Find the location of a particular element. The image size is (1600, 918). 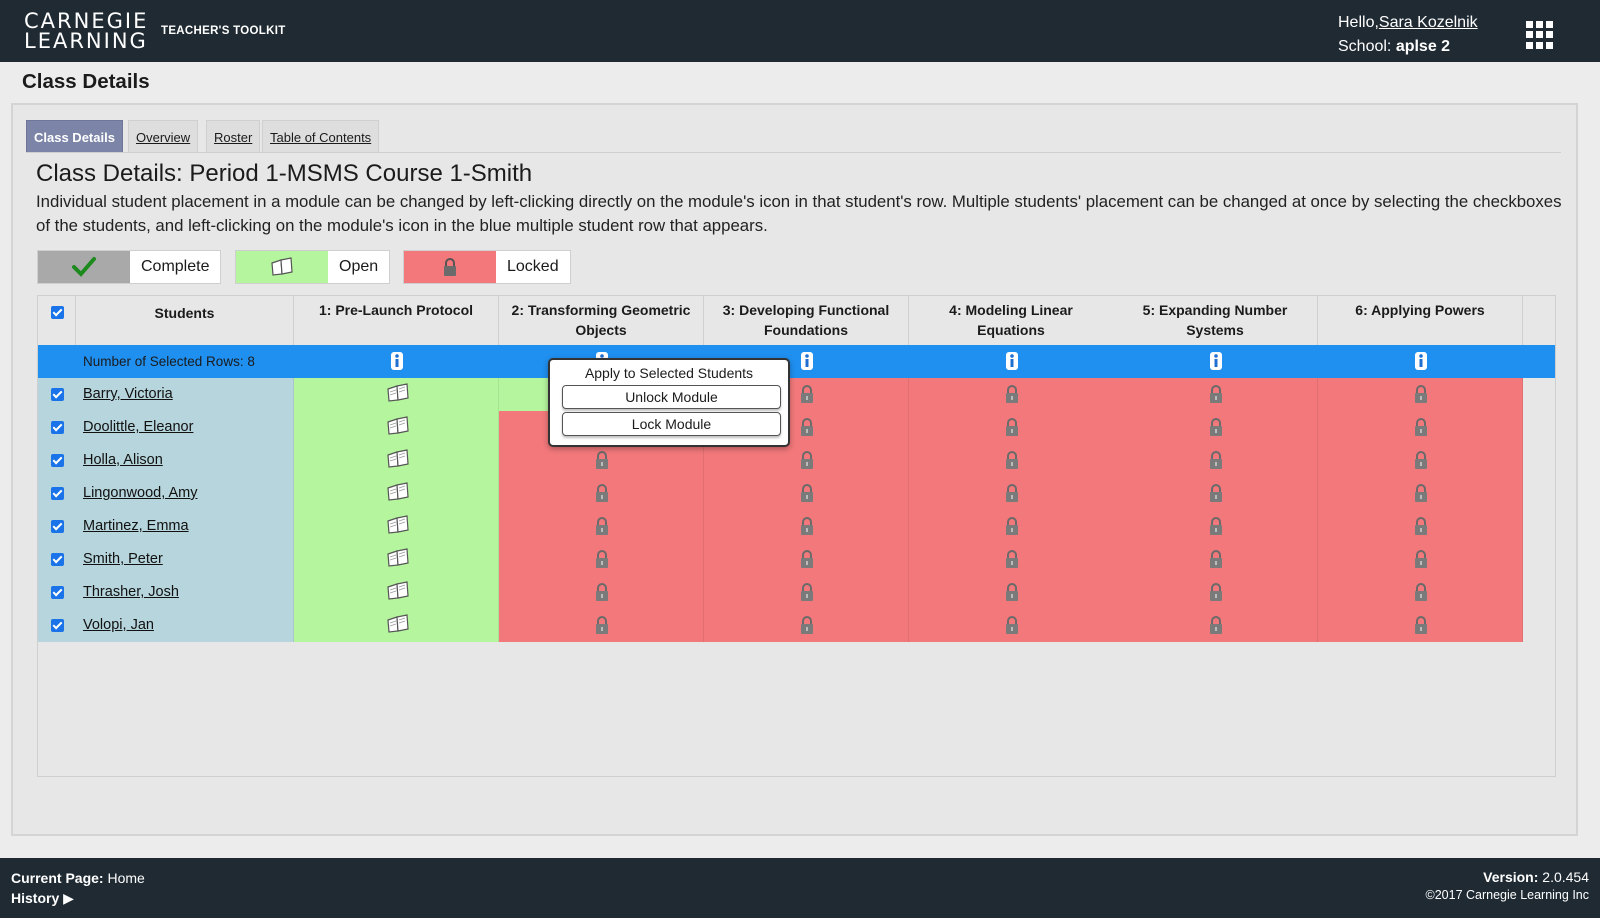

legend-complete-label: Complete is located at coordinates (175, 267).